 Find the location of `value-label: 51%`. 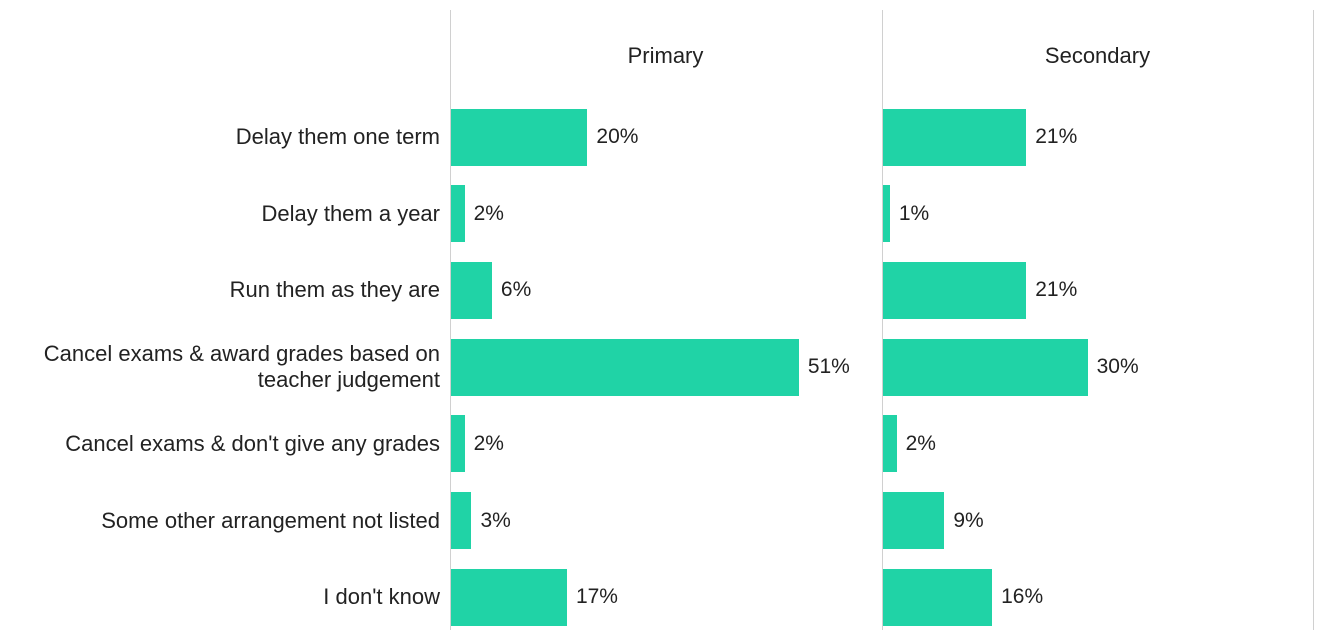

value-label: 51% is located at coordinates (828, 367).